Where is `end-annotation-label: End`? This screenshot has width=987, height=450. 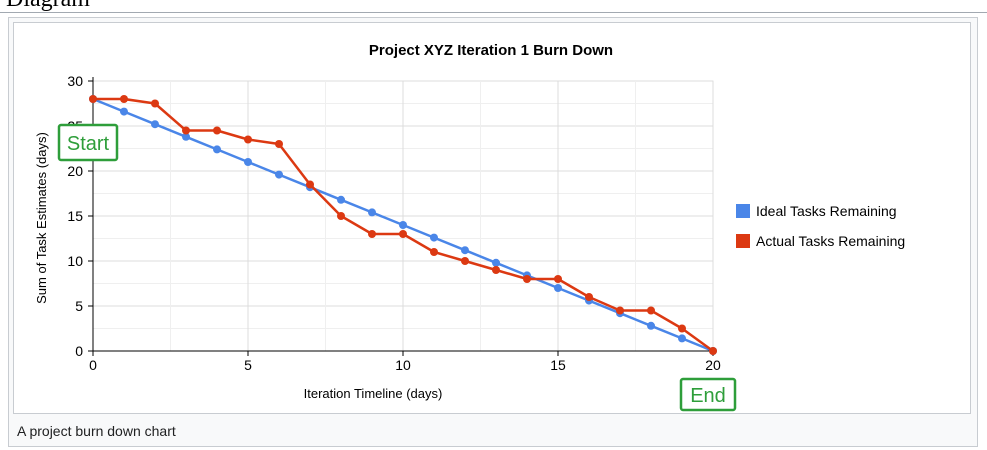 end-annotation-label: End is located at coordinates (708, 396).